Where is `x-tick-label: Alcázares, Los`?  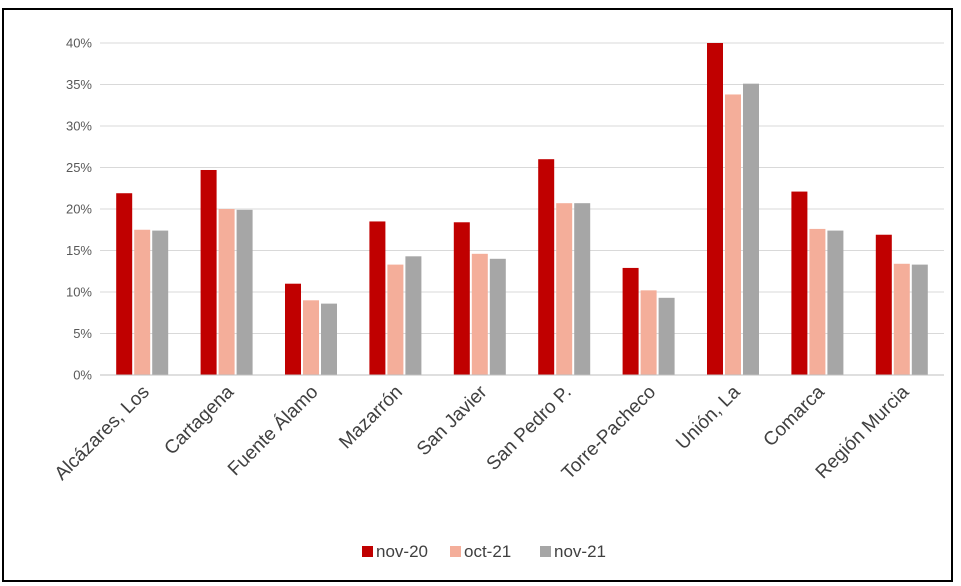
x-tick-label: Alcázares, Los is located at coordinates (102, 433).